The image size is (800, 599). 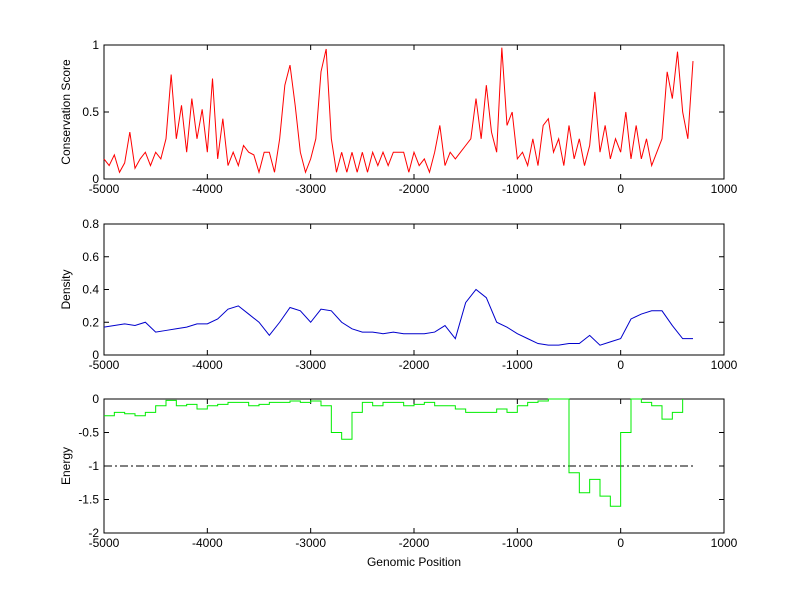 What do you see at coordinates (90, 257) in the screenshot?
I see `y-tick-label: 0.6` at bounding box center [90, 257].